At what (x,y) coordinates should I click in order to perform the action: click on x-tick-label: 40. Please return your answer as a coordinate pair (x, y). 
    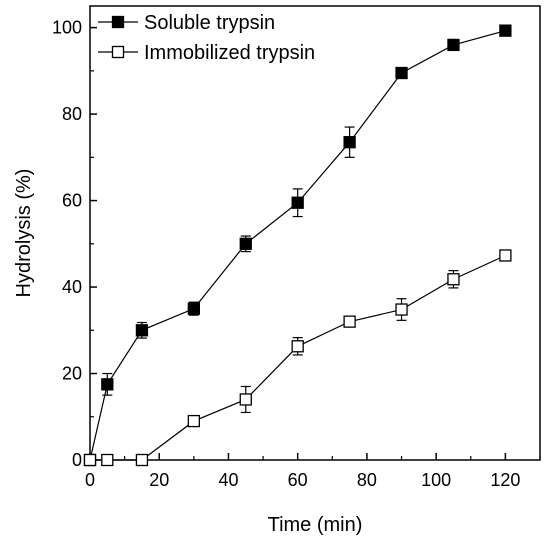
    Looking at the image, I should click on (228, 480).